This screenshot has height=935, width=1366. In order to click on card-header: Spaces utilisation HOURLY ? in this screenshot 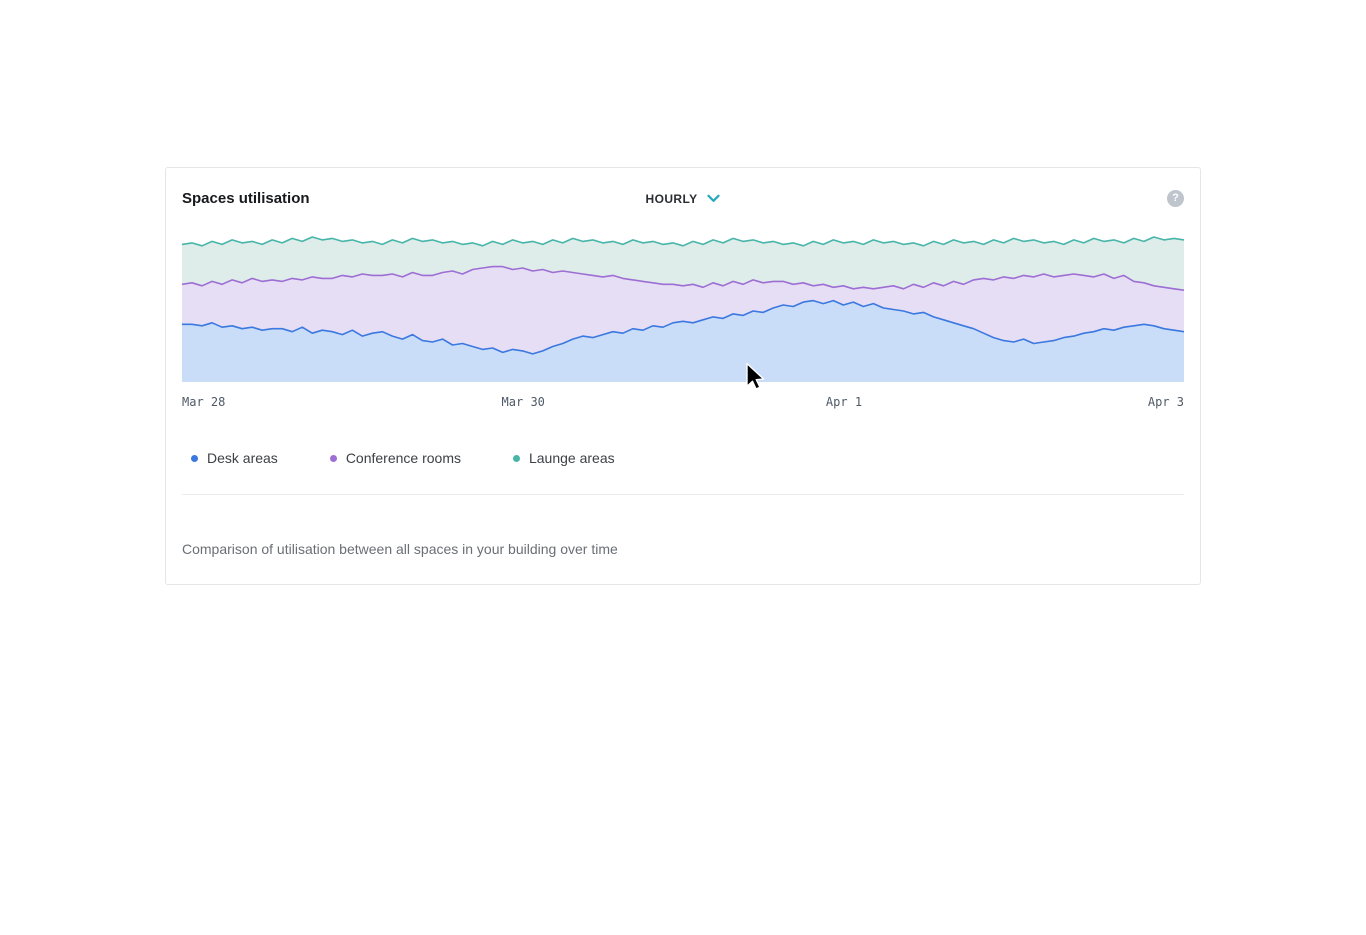, I will do `click(683, 188)`.